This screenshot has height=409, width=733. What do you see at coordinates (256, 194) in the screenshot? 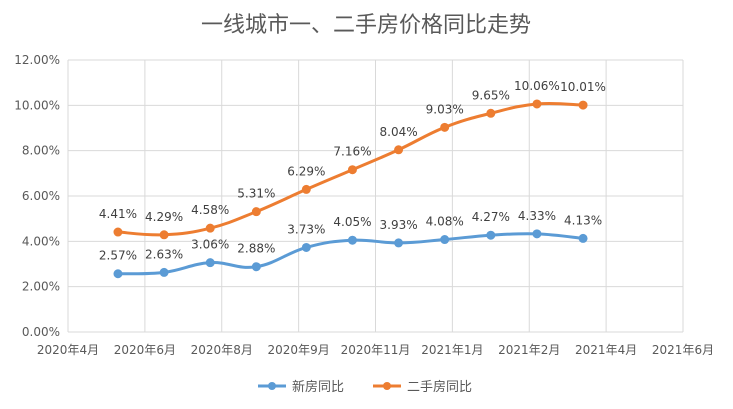
I see `data-label: 5.31%` at bounding box center [256, 194].